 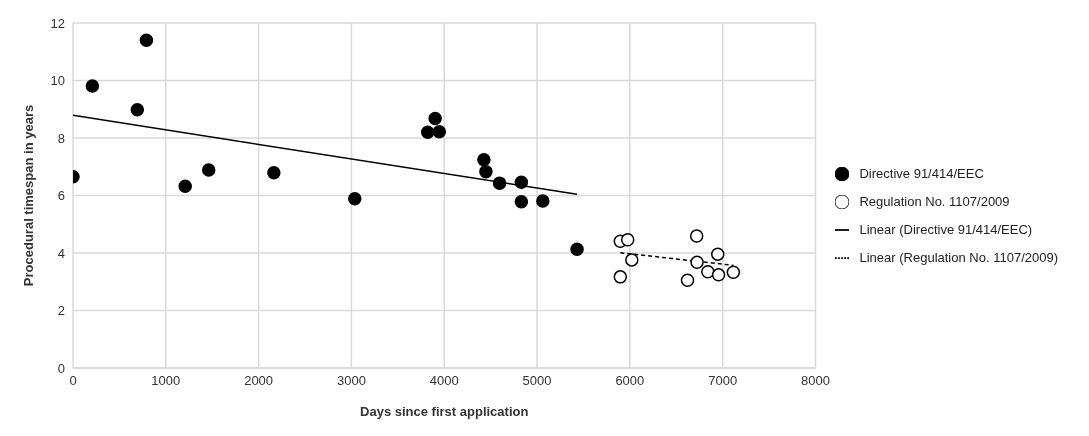 I want to click on x-tick-label: 6000, so click(x=630, y=381).